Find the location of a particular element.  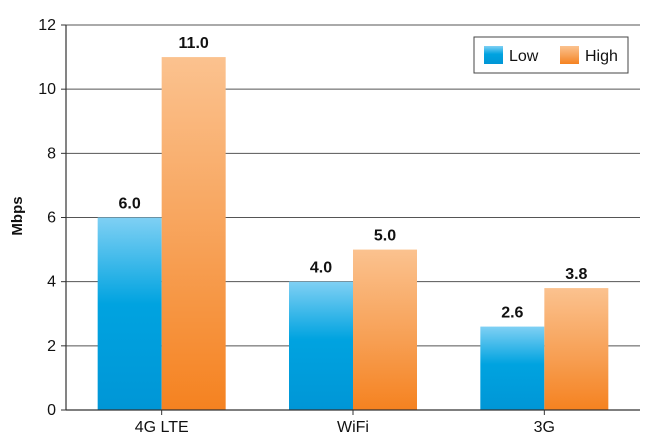

value-label: 3.8 is located at coordinates (576, 274).